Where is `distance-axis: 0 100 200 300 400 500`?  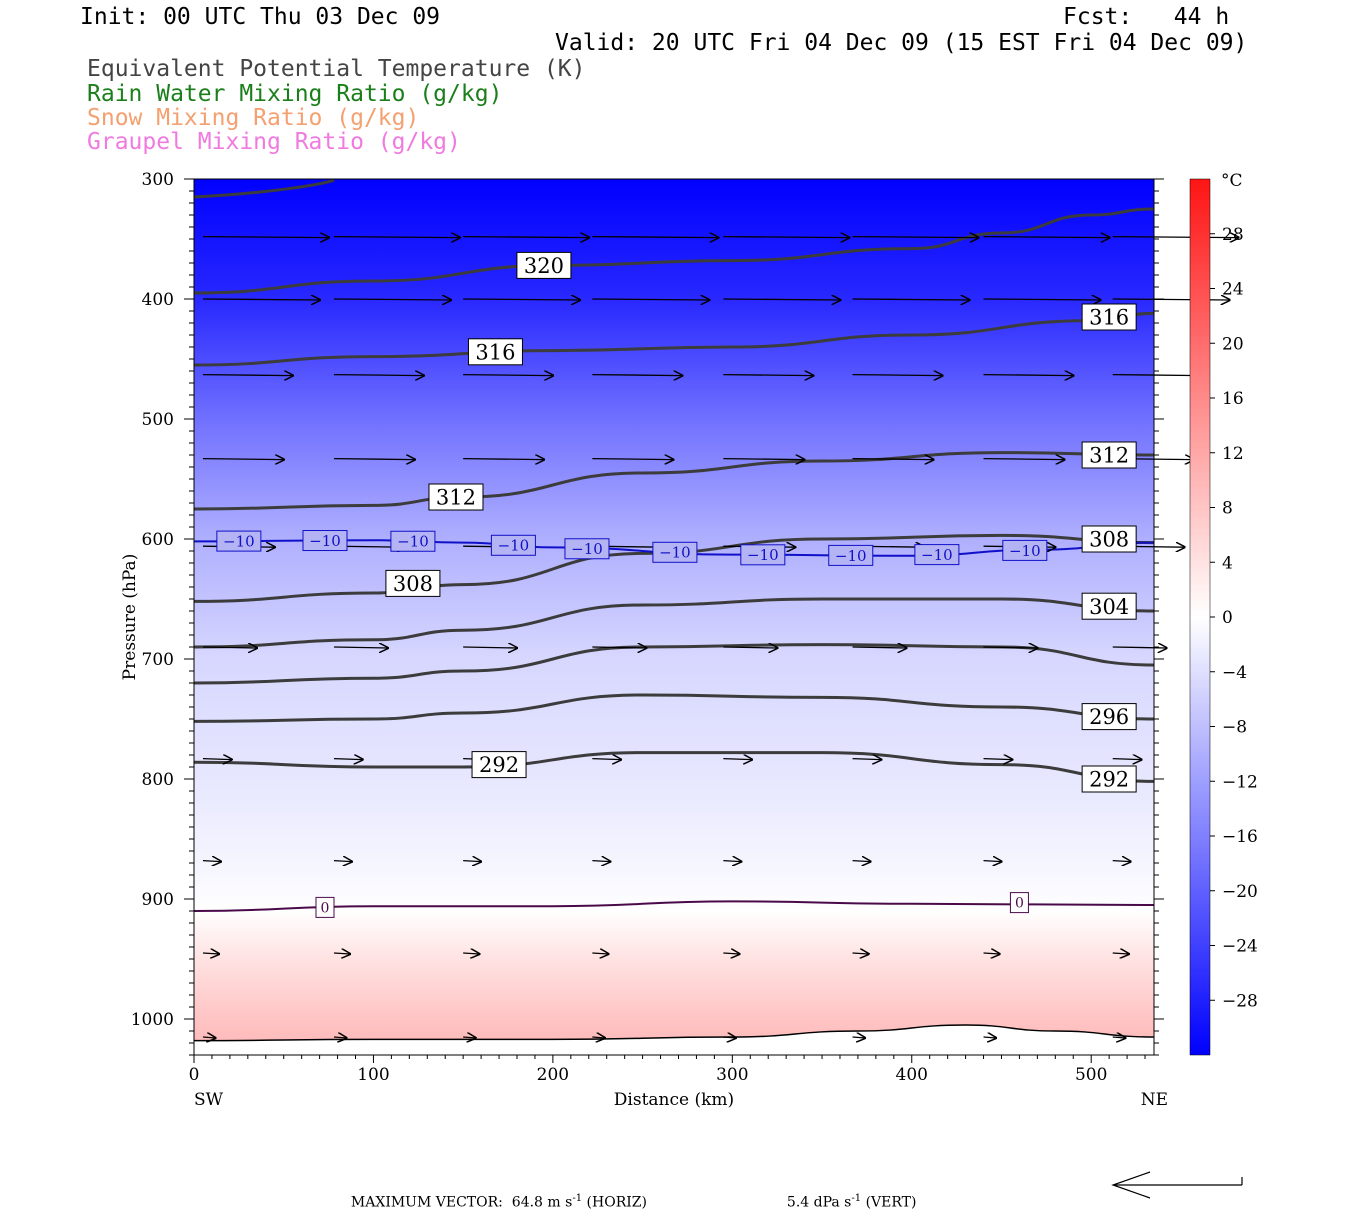
distance-axis: 0 100 200 300 400 500 is located at coordinates (667, 1070).